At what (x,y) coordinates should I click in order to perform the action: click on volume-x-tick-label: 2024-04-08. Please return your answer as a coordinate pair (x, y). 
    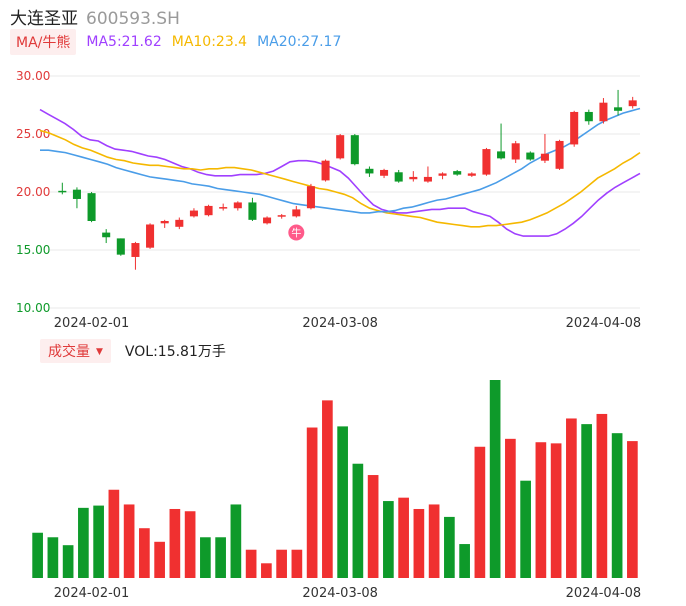
    Looking at the image, I should click on (604, 593).